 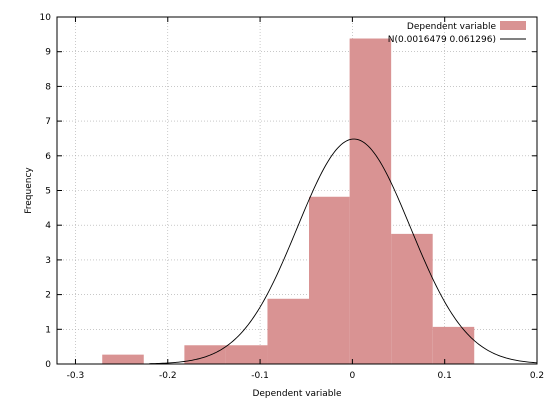 What do you see at coordinates (48, 87) in the screenshot?
I see `y-tick-label: 8` at bounding box center [48, 87].